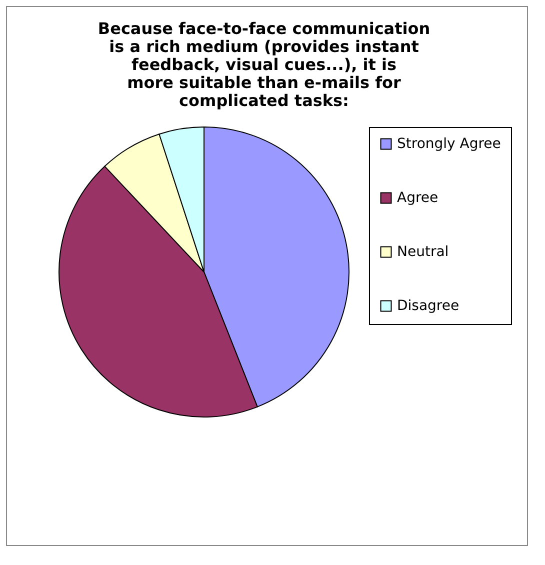 Image resolution: width=545 pixels, height=565 pixels. Describe the element at coordinates (428, 306) in the screenshot. I see `legend-label: Disagree` at that location.